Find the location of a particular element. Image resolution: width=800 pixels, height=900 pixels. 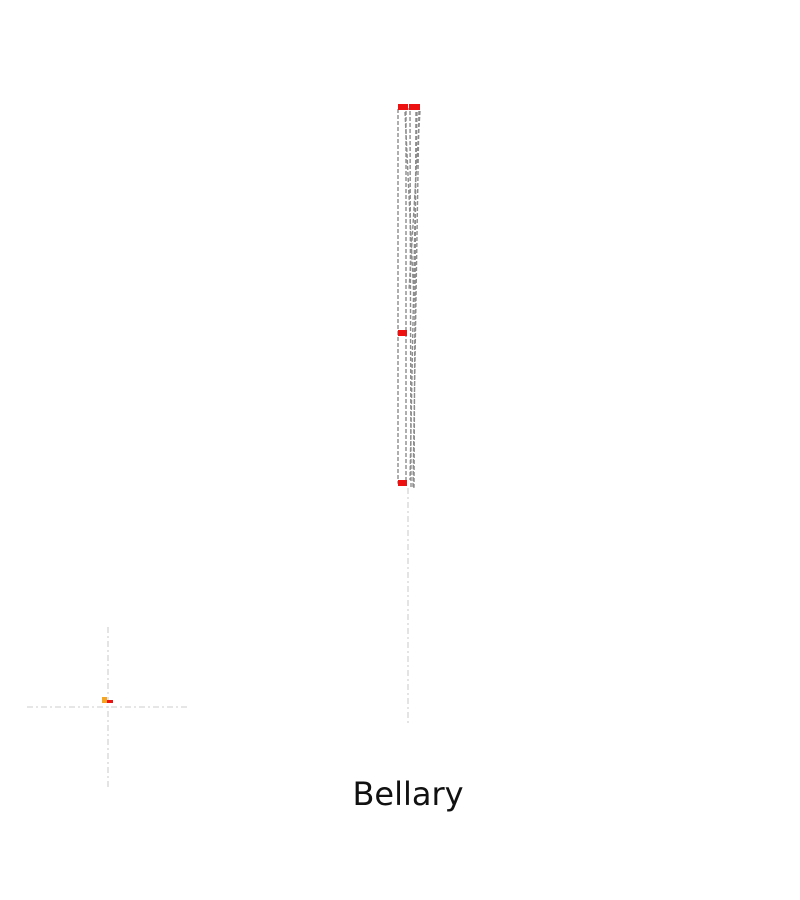

route-paths is located at coordinates (409, 297).